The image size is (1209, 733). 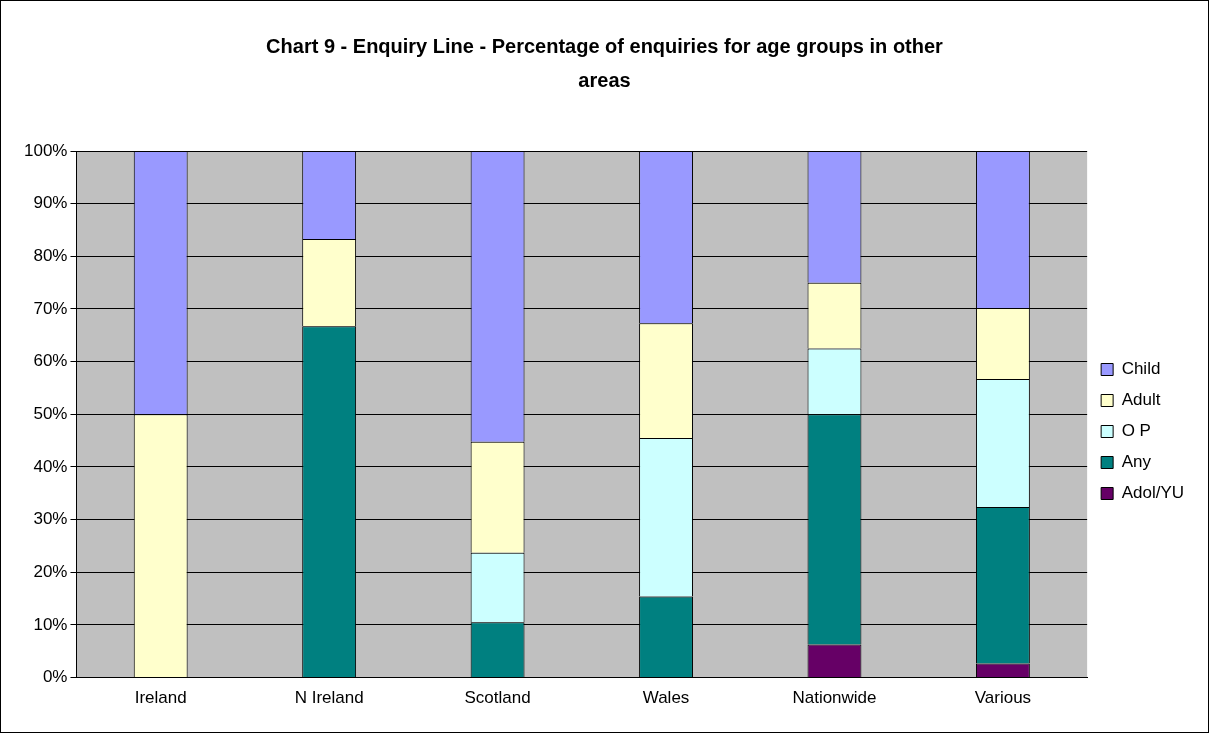 I want to click on y-tick-label: 100%, so click(x=46, y=150).